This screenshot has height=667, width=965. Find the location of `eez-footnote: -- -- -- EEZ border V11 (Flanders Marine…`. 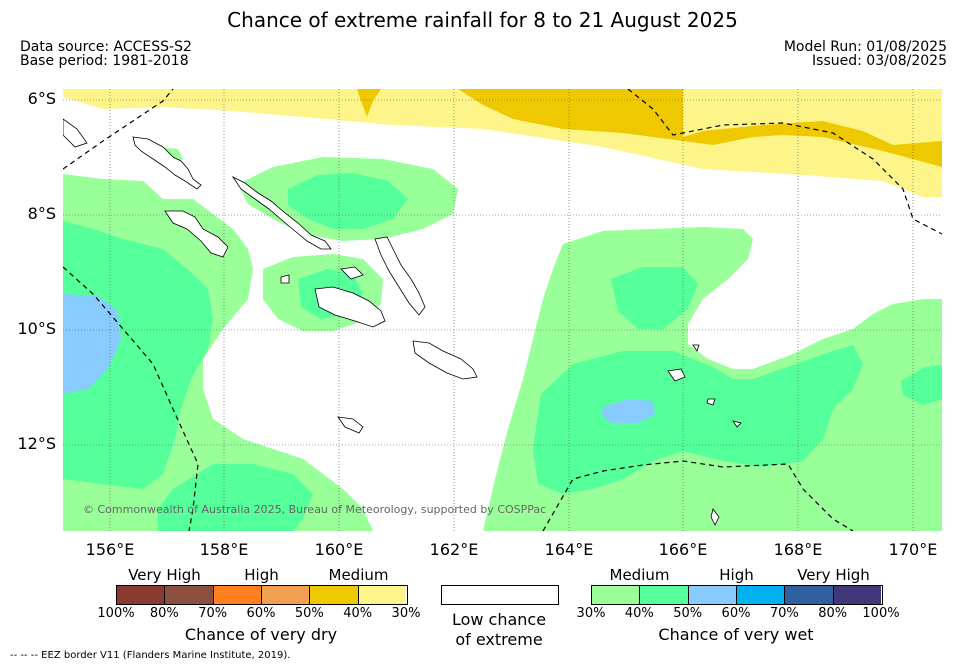

eez-footnote: -- -- -- EEZ border V11 (Flanders Marine… is located at coordinates (150, 655).